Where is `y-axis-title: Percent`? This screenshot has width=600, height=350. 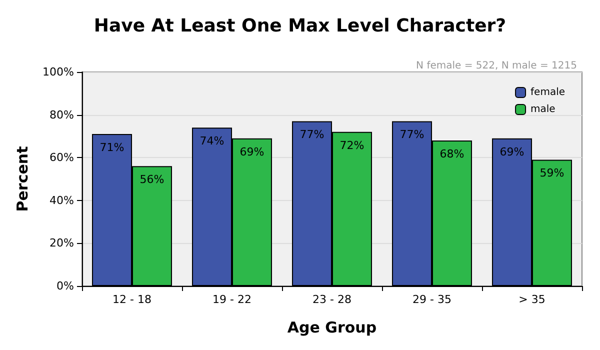
y-axis-title: Percent is located at coordinates (23, 179).